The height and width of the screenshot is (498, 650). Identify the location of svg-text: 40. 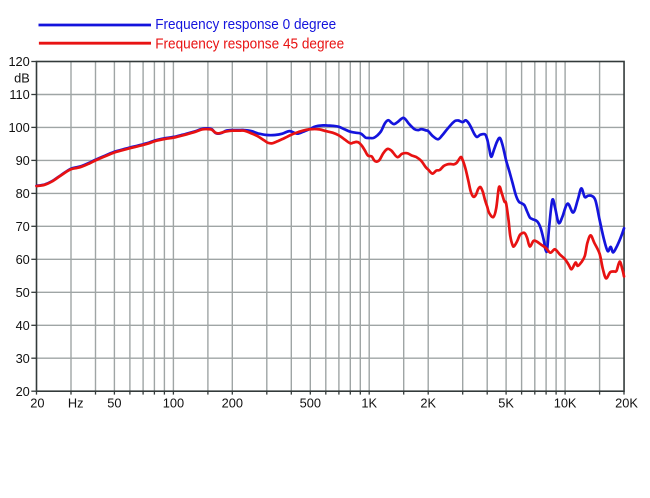
(23, 325).